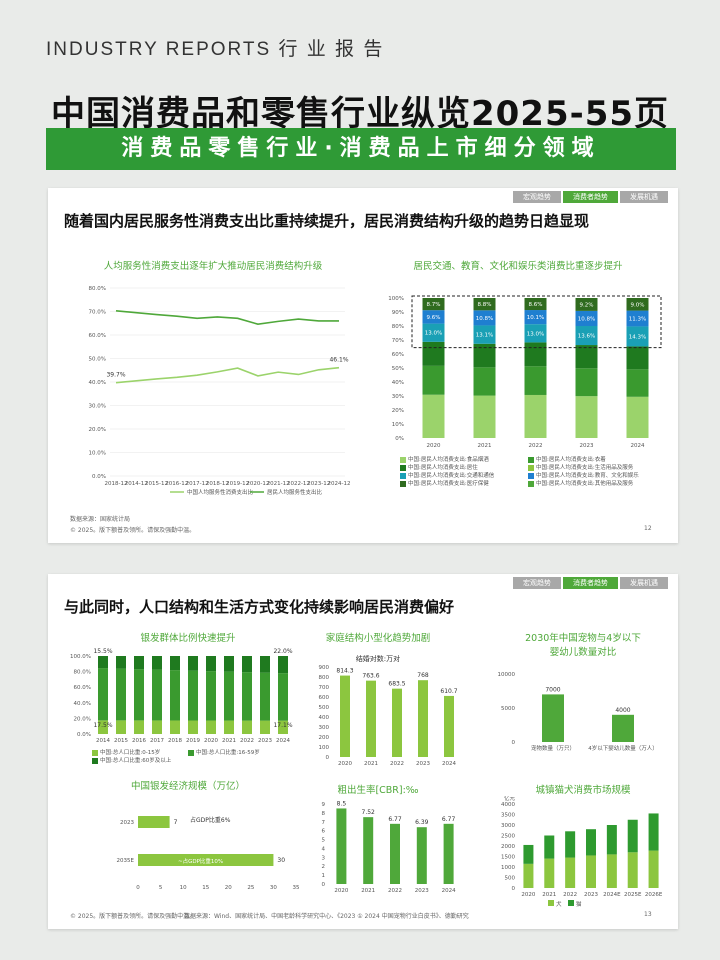 Image resolution: width=720 pixels, height=960 pixels. Describe the element at coordinates (434, 318) in the screenshot. I see `data-label: 9.6%` at that location.